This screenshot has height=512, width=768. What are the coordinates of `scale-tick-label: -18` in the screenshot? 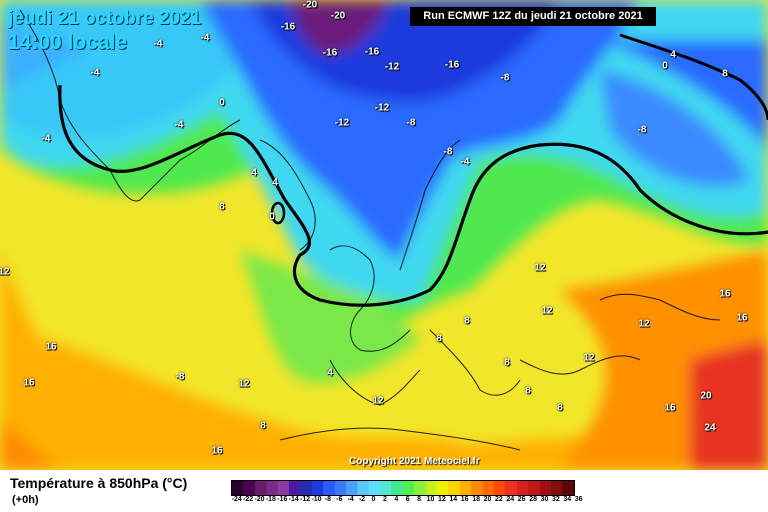 It's located at (270, 499).